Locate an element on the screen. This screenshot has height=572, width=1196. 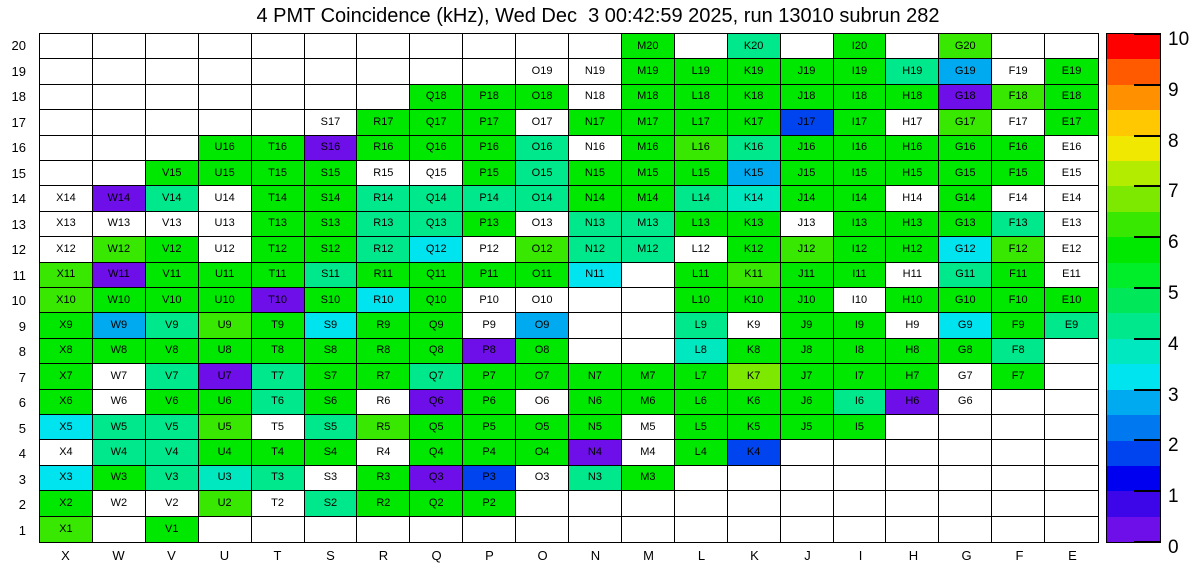
cell-V12: V12 is located at coordinates (172, 250).